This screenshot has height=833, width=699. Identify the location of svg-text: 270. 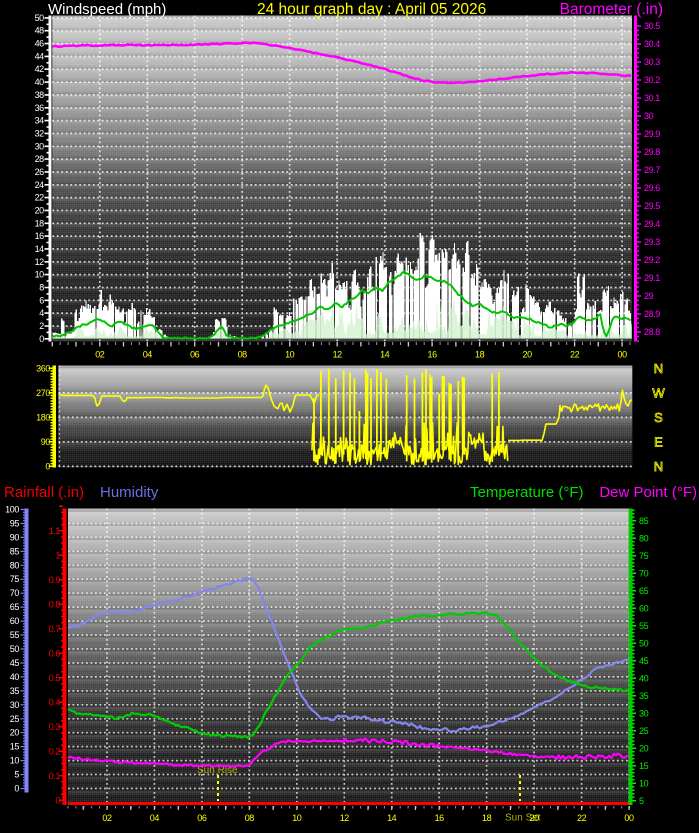
(43, 393).